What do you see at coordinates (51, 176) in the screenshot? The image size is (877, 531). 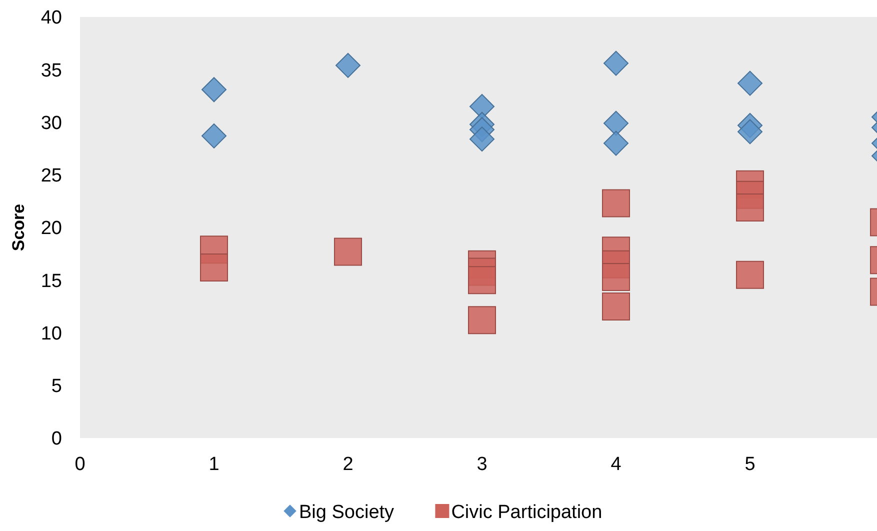 I see `y-tick-label: 25` at bounding box center [51, 176].